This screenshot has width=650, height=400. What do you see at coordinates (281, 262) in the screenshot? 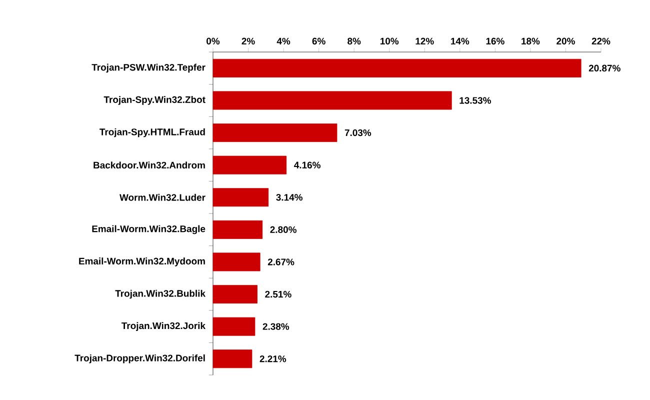
I see `data-label: 2.67%` at bounding box center [281, 262].